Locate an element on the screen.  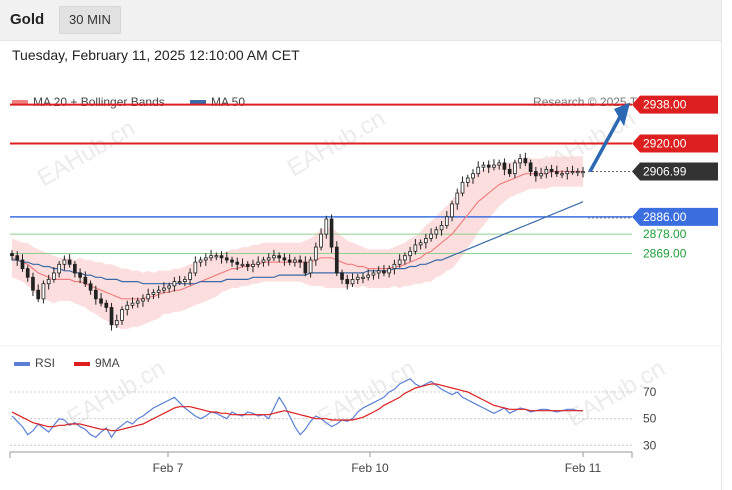
ma20-swatch is located at coordinates (20, 101).